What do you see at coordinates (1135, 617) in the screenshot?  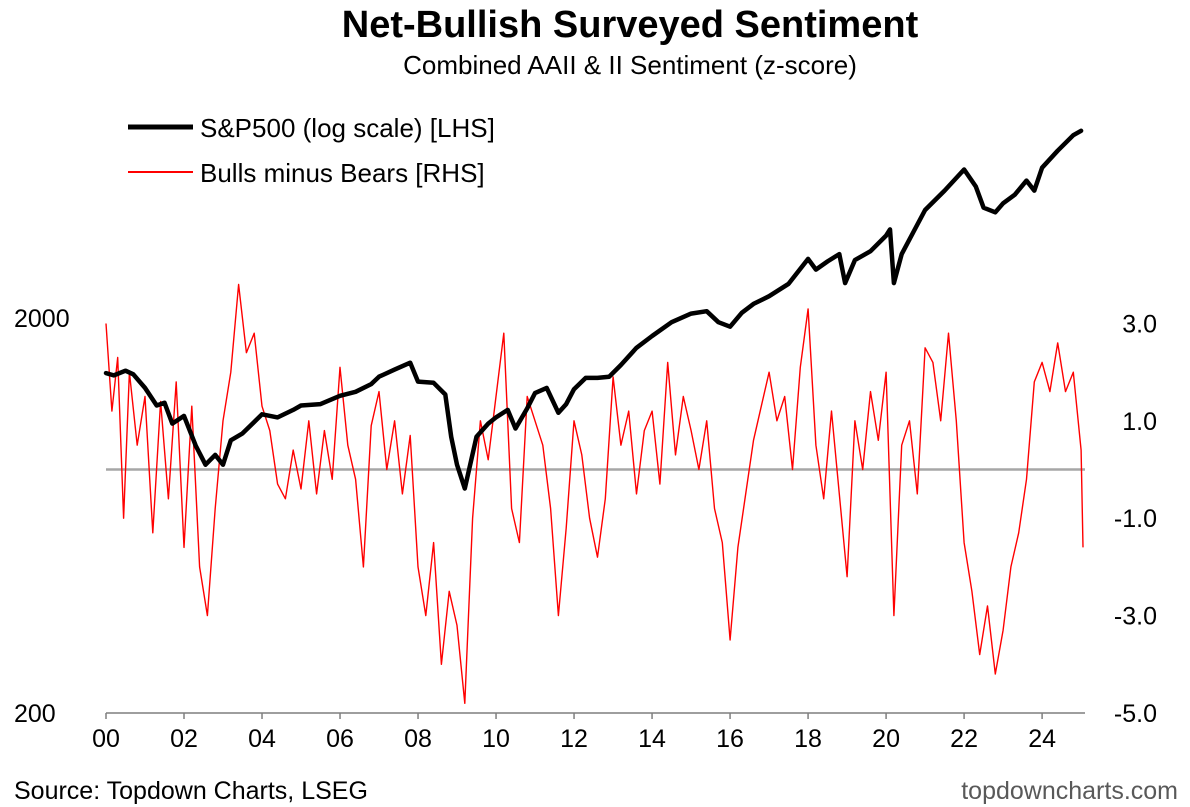 I see `right-axis-tick-label: -3.0` at bounding box center [1135, 617].